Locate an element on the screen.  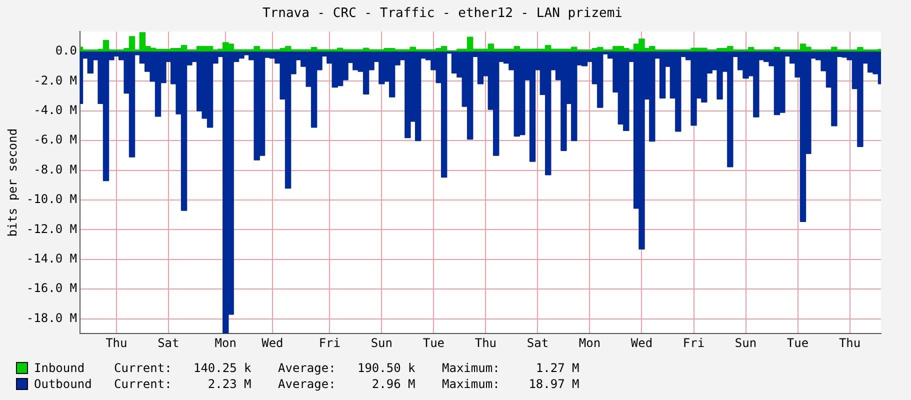
legend-label: Outbound is located at coordinates (63, 384).